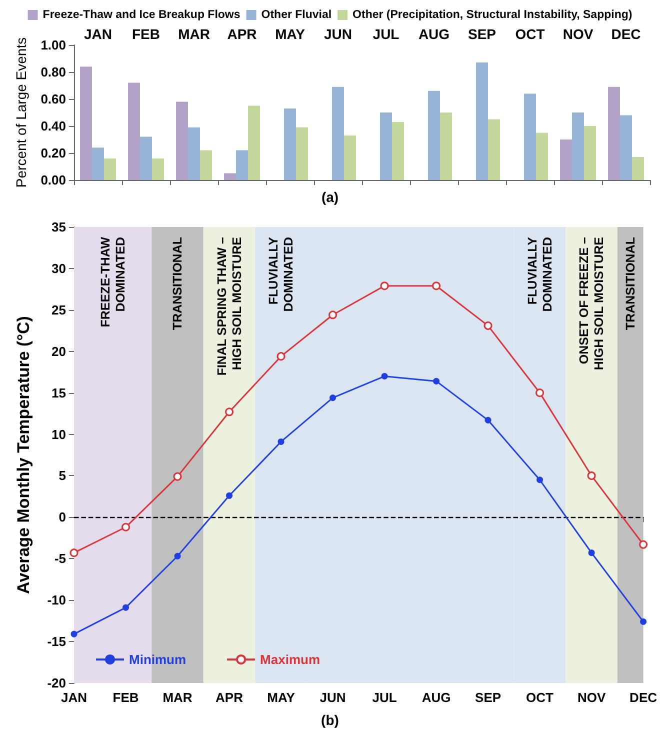  Describe the element at coordinates (141, 15) in the screenshot. I see `legend-label: Freeze-Thaw and Ice Breakup Flows` at that location.